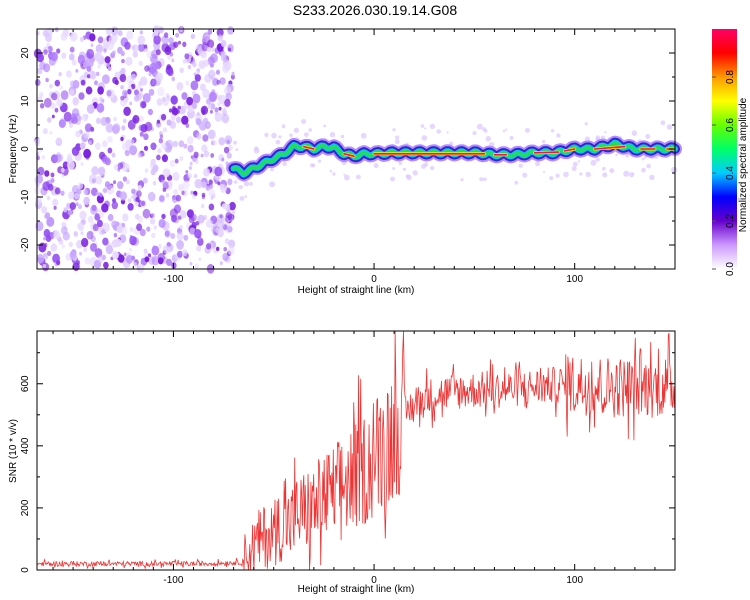  What do you see at coordinates (25, 53) in the screenshot?
I see `spectrogram-ytick-label: 20` at bounding box center [25, 53].